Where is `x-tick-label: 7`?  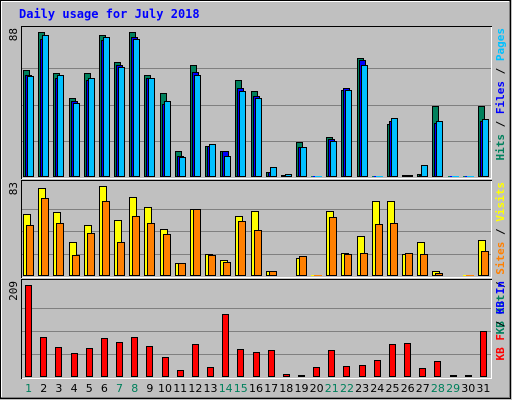 x-tick-label: 7 is located at coordinates (119, 388).